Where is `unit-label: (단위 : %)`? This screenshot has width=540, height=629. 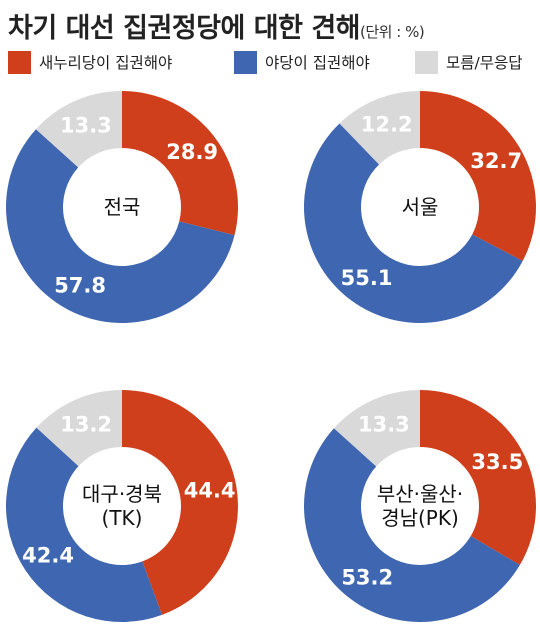 unit-label: (단위 : %) is located at coordinates (392, 32).